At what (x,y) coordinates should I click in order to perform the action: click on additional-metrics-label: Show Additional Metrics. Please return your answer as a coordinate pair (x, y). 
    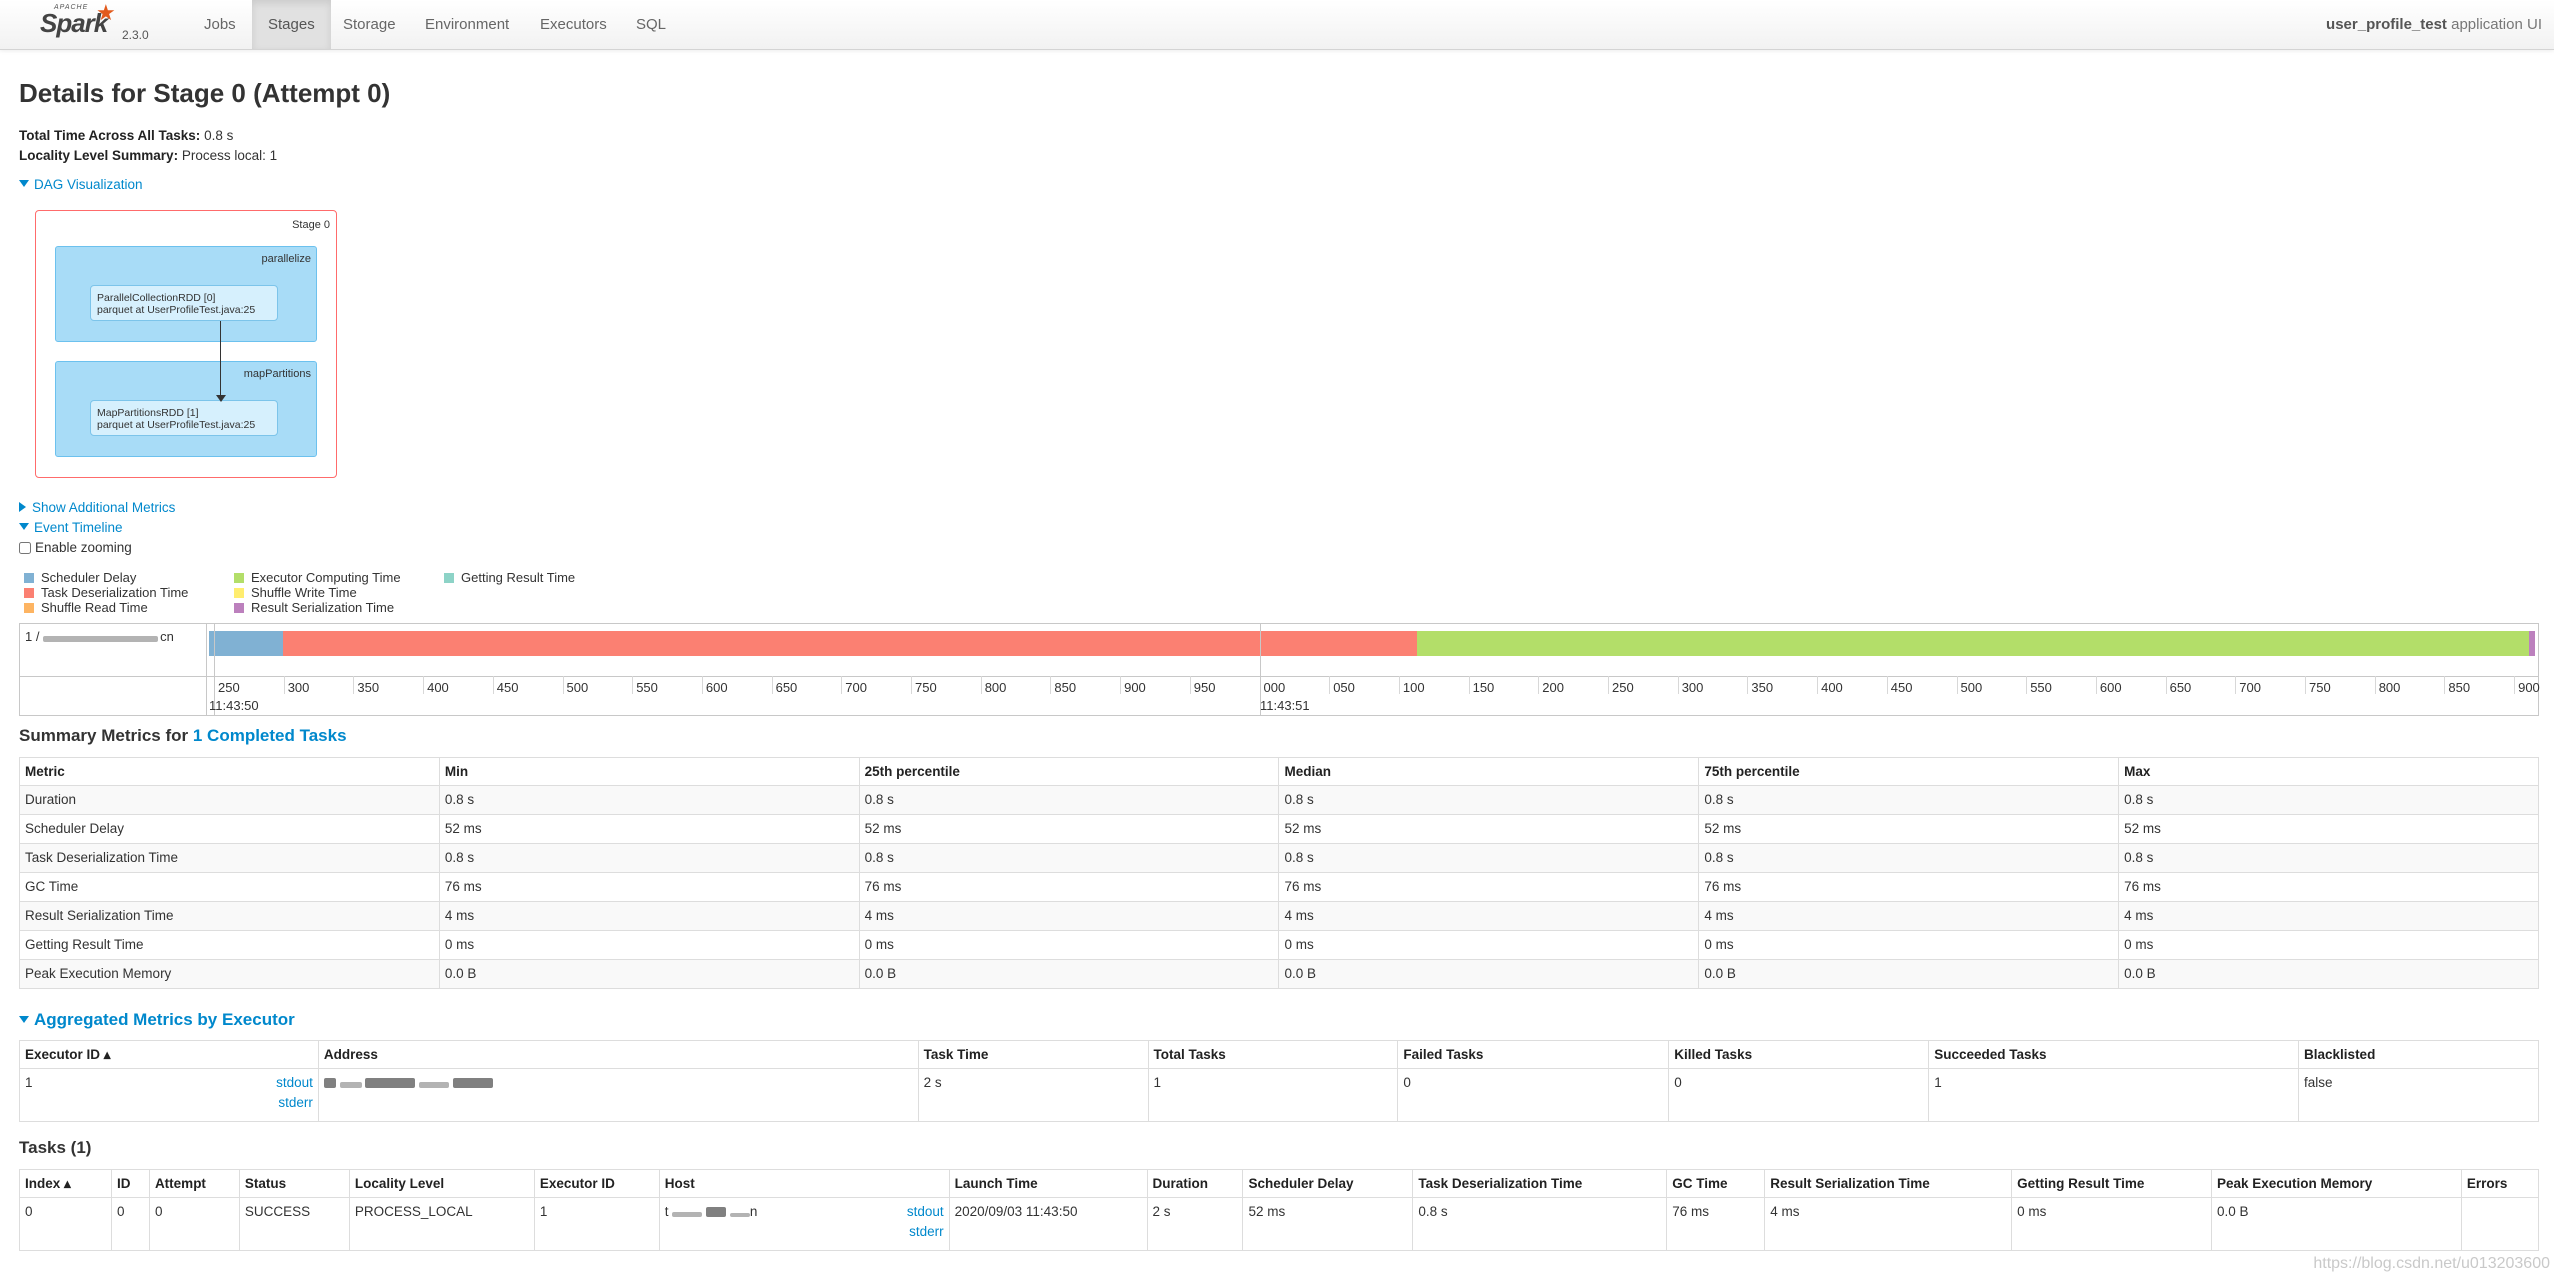
    Looking at the image, I should click on (104, 507).